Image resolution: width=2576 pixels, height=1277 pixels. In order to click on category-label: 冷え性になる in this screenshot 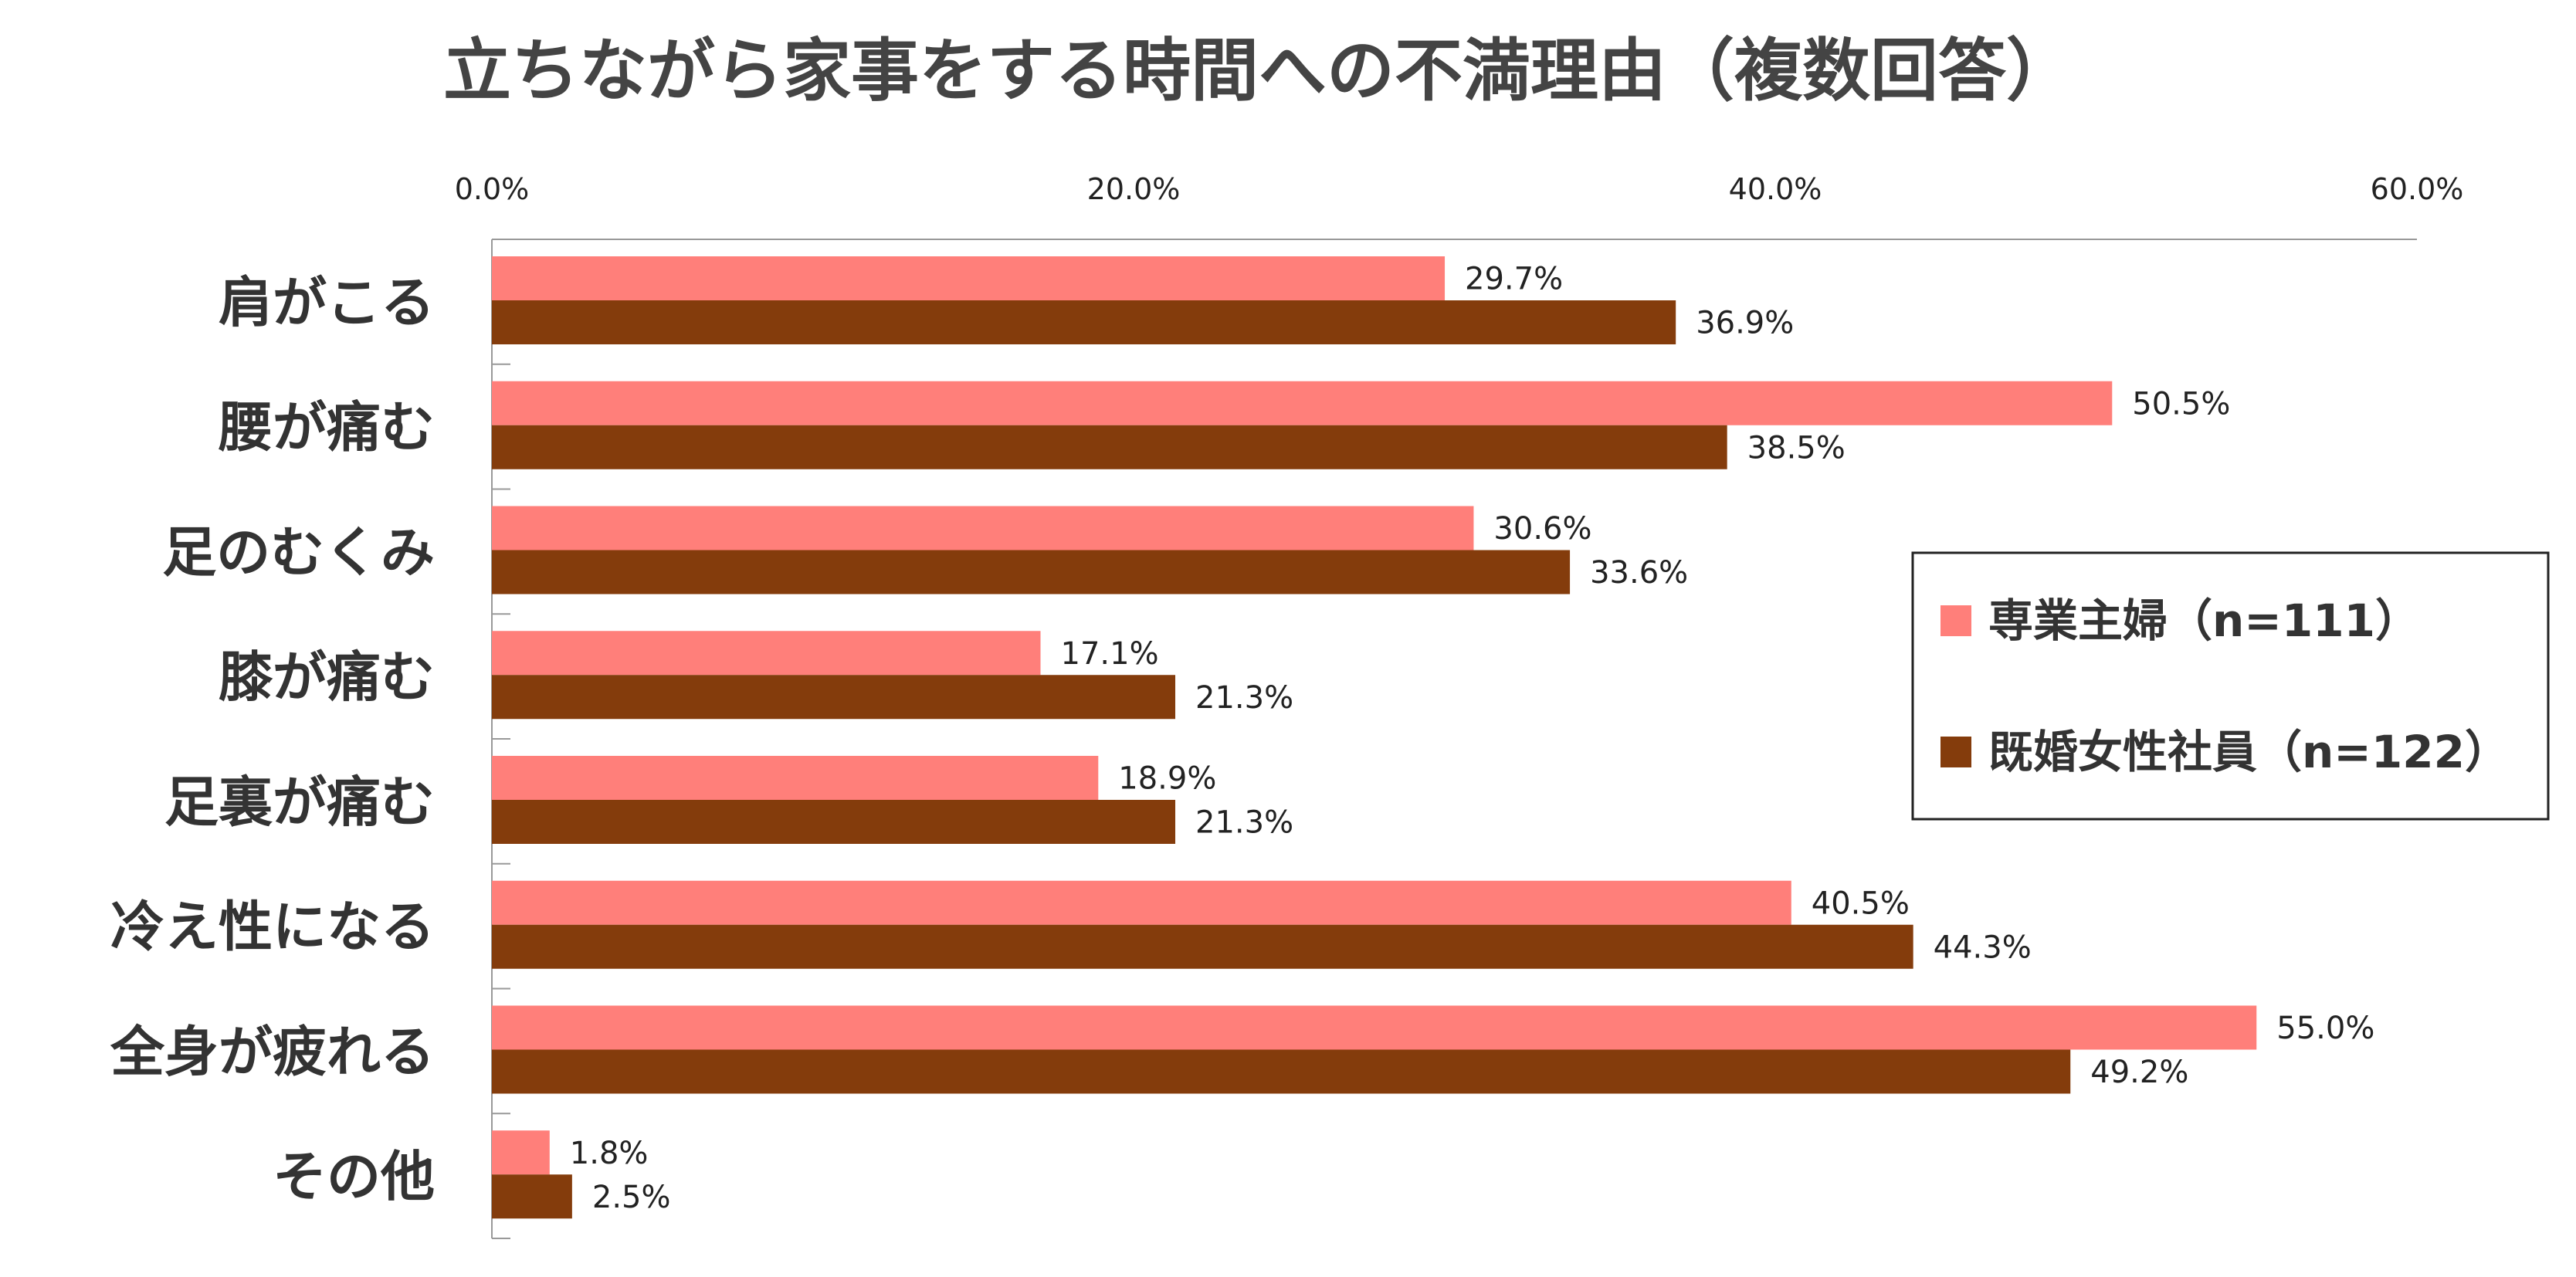, I will do `click(272, 927)`.